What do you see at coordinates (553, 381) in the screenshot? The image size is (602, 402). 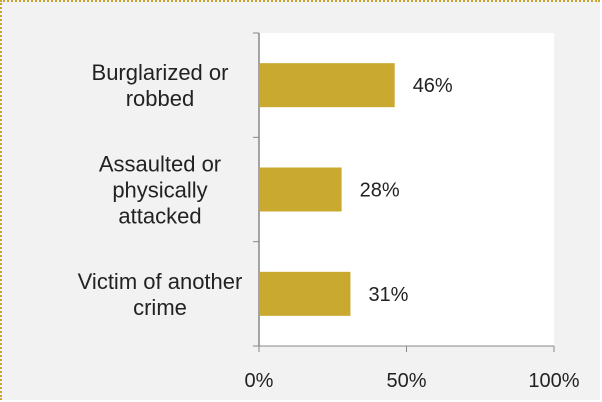 I see `x-tick-label: 100%` at bounding box center [553, 381].